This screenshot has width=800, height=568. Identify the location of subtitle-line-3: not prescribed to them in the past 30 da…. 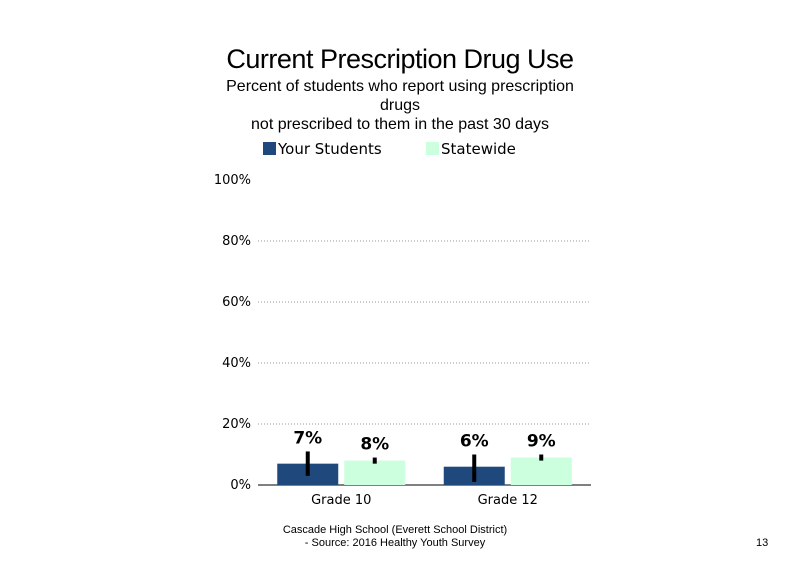
(400, 124).